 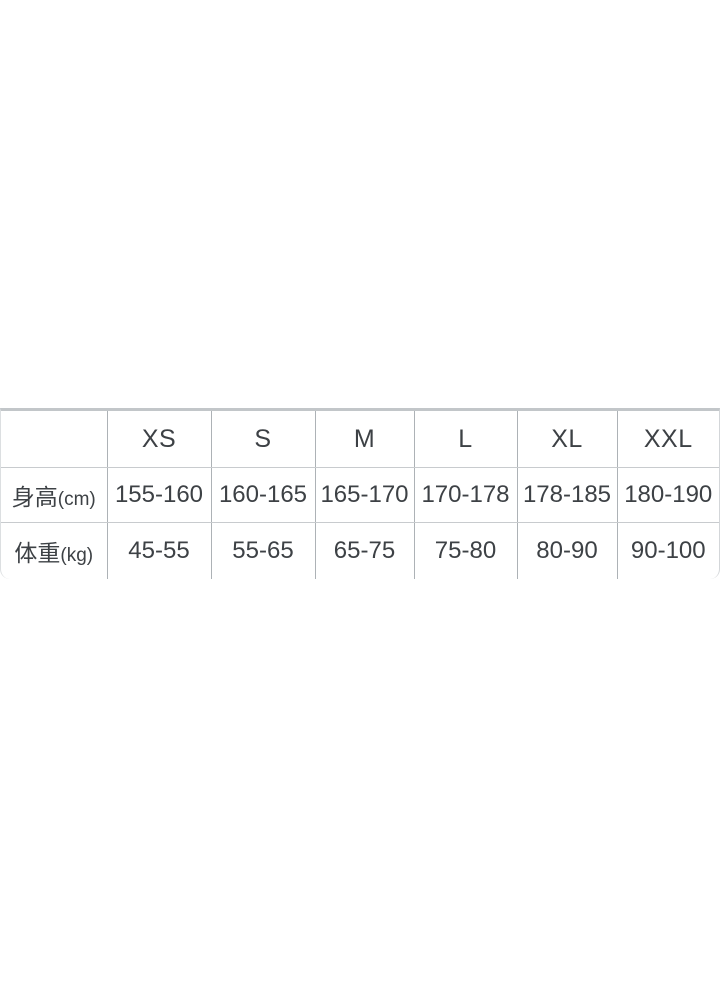 What do you see at coordinates (667, 439) in the screenshot?
I see `col-header-xxl: XXL` at bounding box center [667, 439].